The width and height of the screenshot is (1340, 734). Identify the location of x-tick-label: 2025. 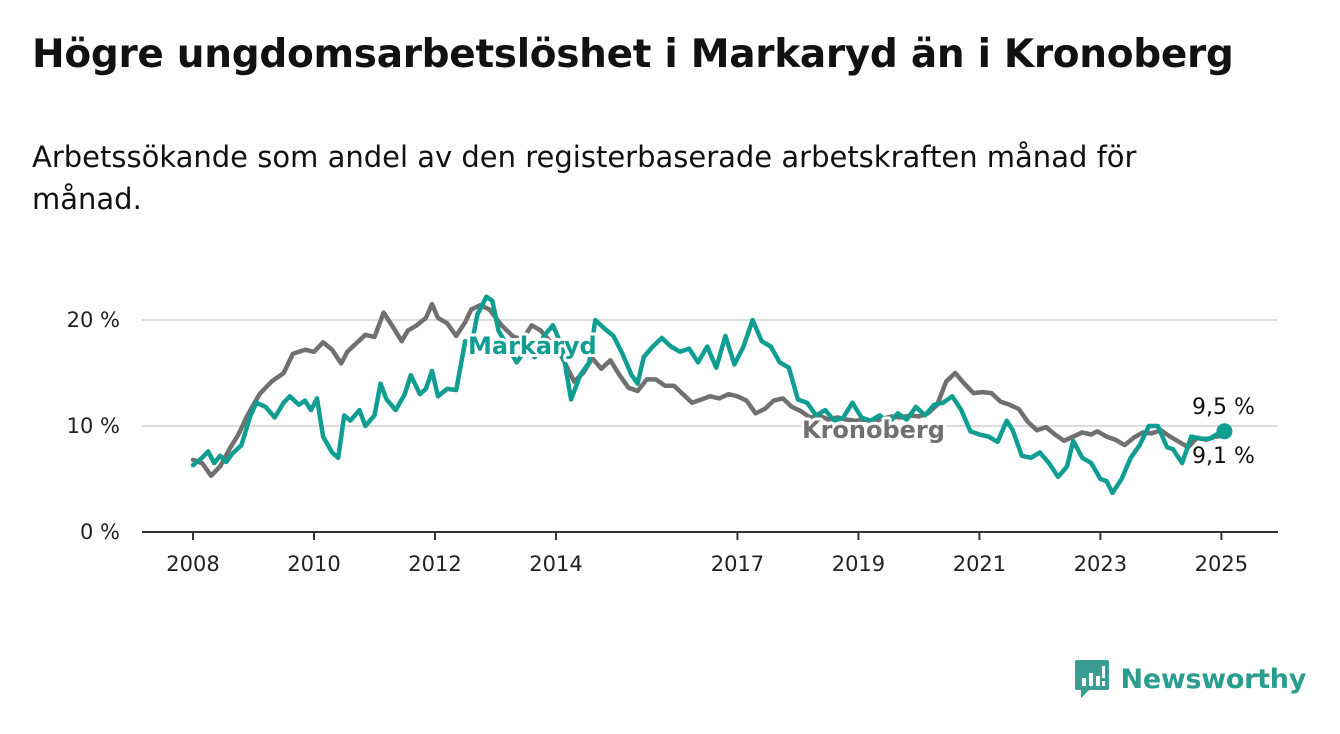
(1221, 564).